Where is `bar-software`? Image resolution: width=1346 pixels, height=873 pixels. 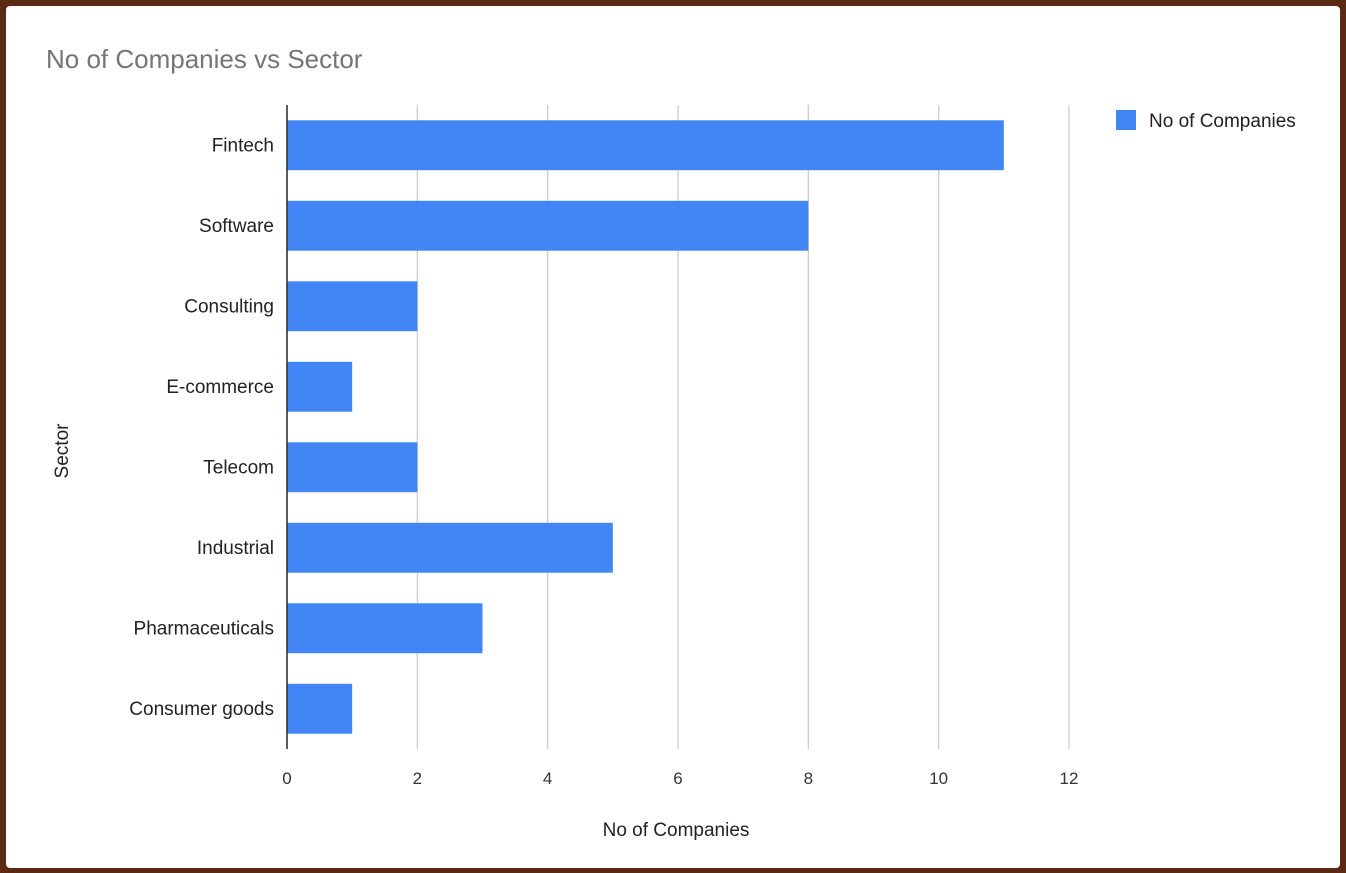 bar-software is located at coordinates (548, 225).